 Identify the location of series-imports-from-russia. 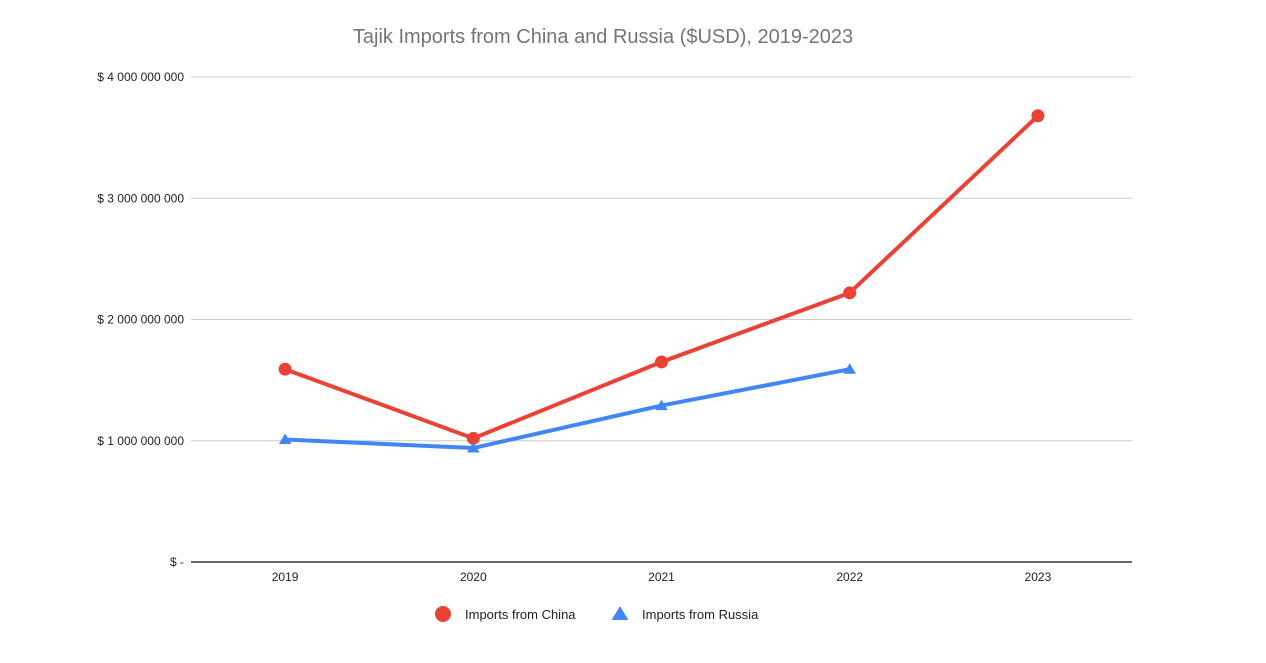
(567, 408).